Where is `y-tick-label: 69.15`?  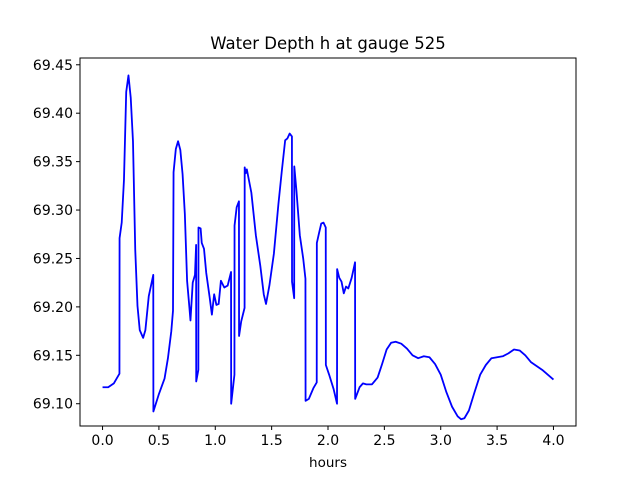 y-tick-label: 69.15 is located at coordinates (53, 356).